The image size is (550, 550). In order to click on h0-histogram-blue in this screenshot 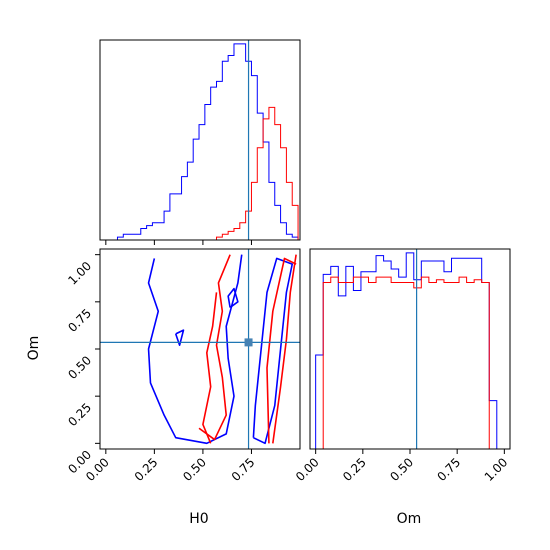, I will do `click(202, 142)`.